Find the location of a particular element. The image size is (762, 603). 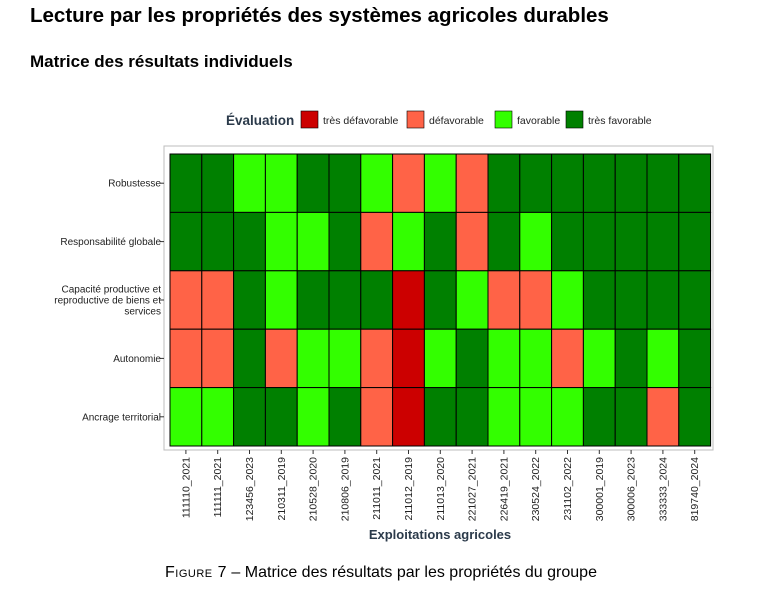

x-axis-tick-label: 211013_2020 is located at coordinates (441, 489).